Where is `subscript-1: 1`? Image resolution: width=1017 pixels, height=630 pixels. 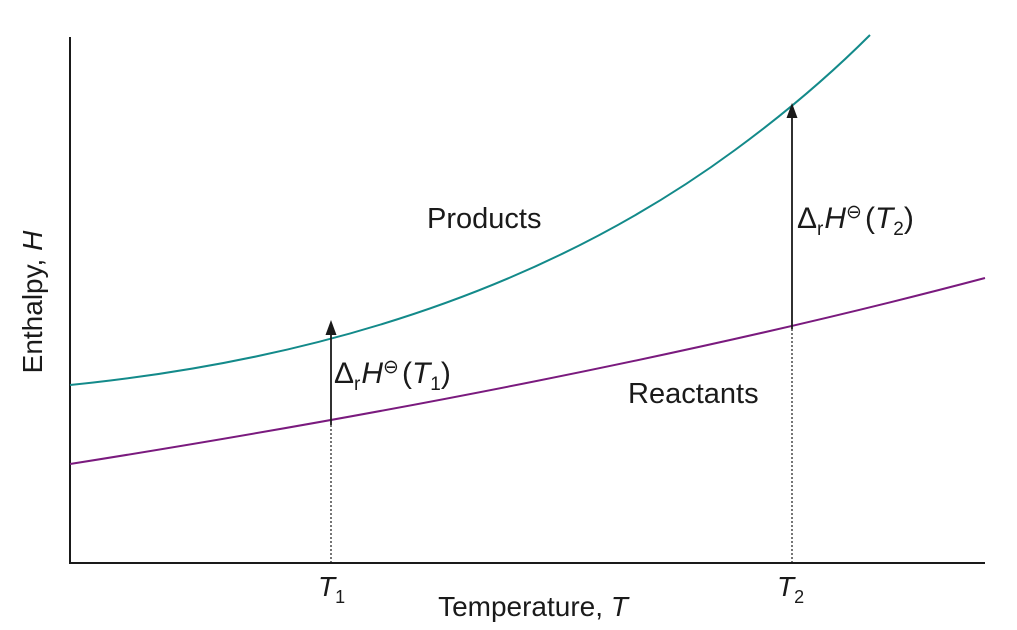
subscript-1: 1 is located at coordinates (435, 384).